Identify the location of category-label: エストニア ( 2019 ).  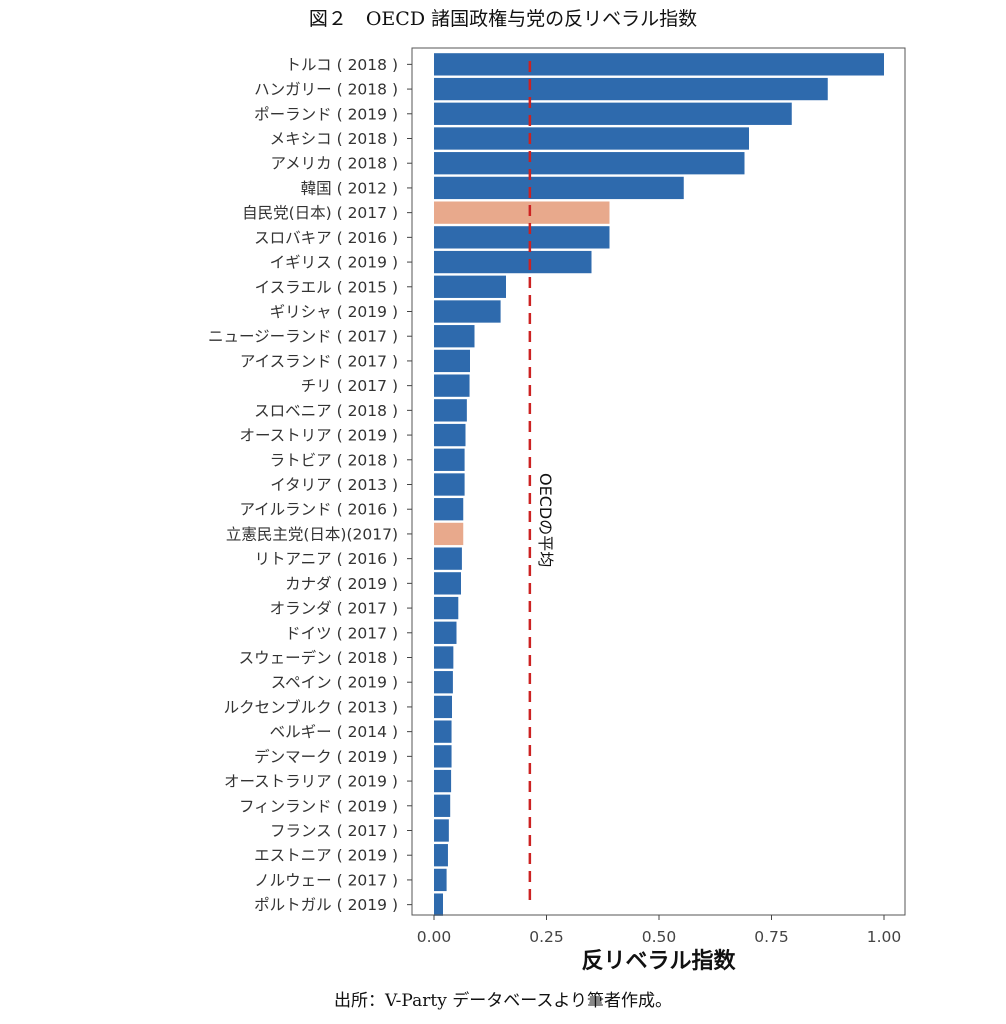
(326, 856).